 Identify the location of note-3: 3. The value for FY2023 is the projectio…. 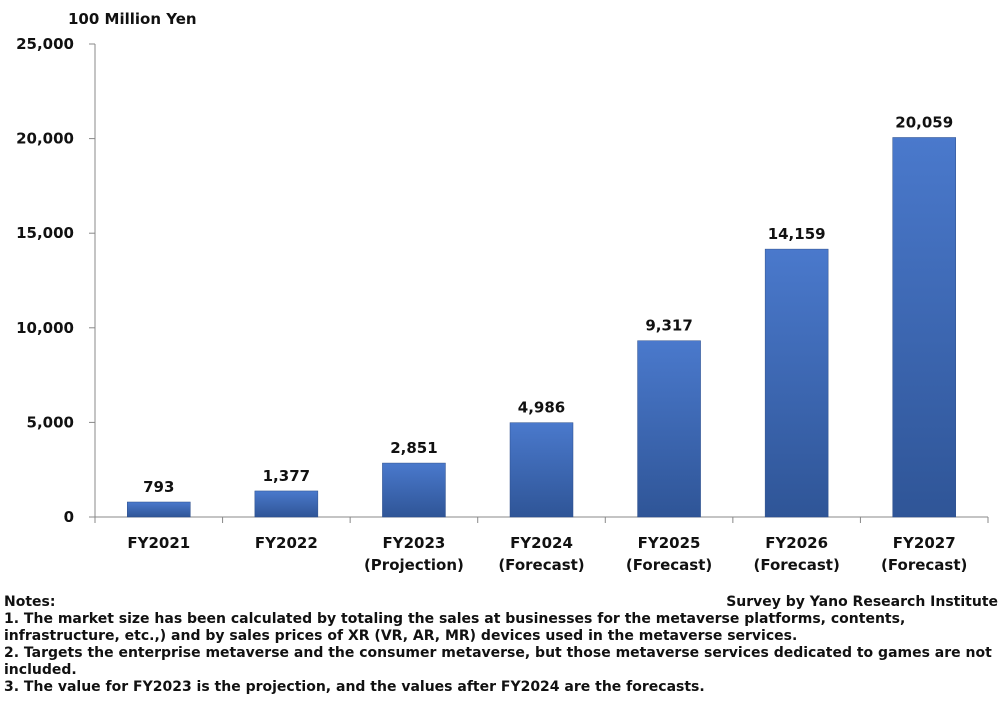
(354, 687).